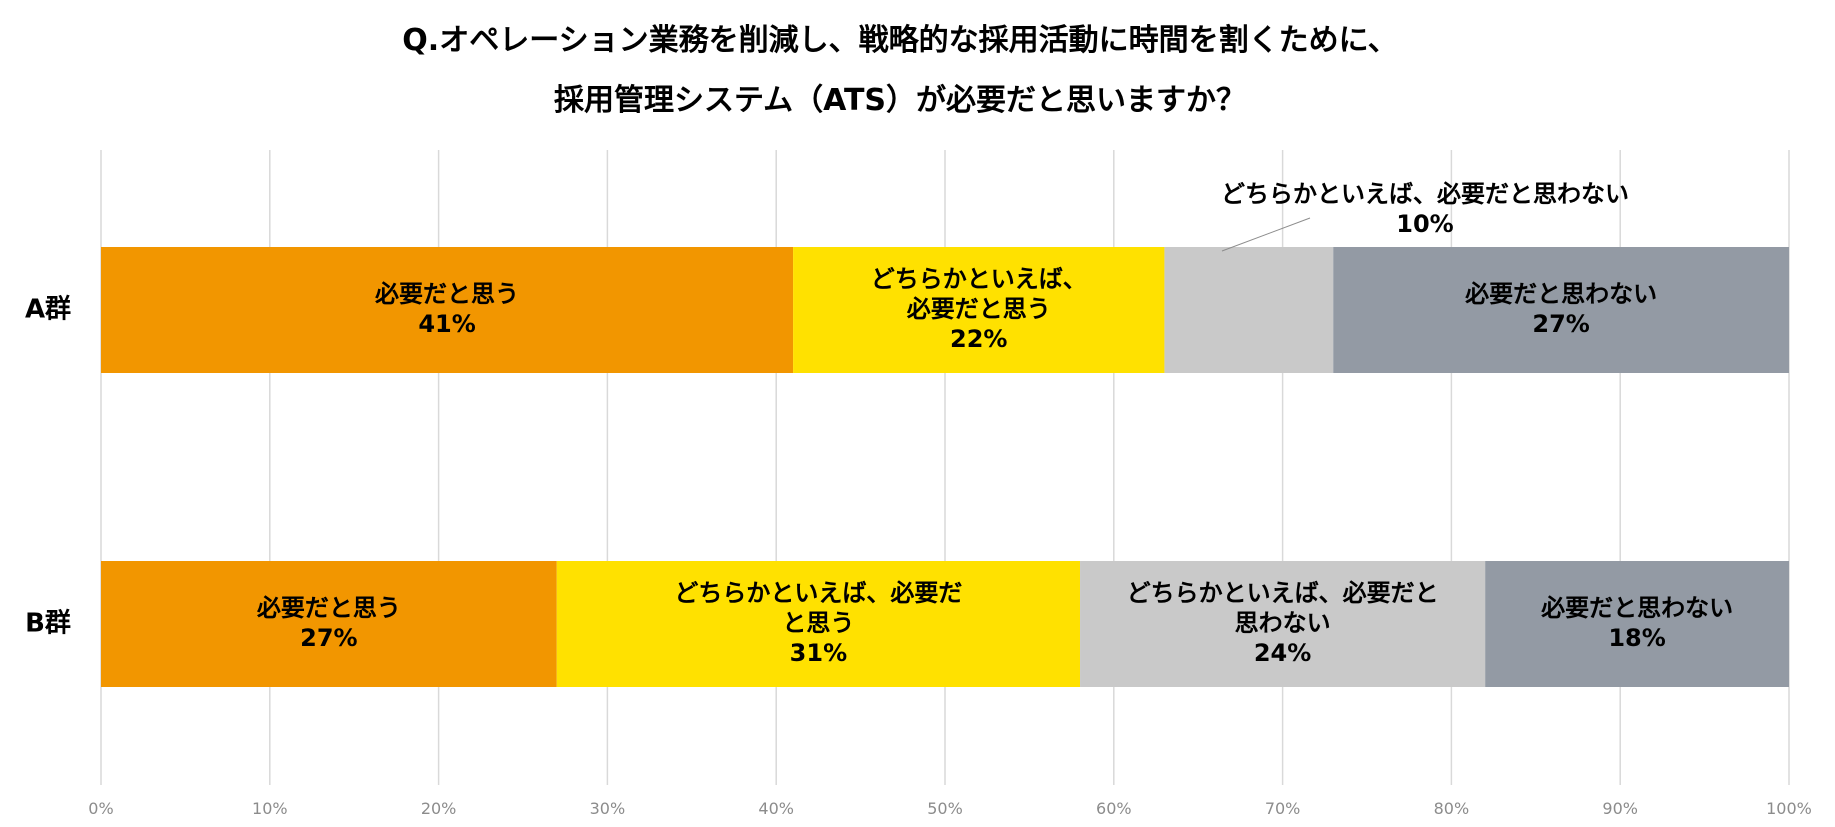 The image size is (1835, 827). What do you see at coordinates (1425, 194) in the screenshot?
I see `data-label: どちらかといえば、必要だと思わない` at bounding box center [1425, 194].